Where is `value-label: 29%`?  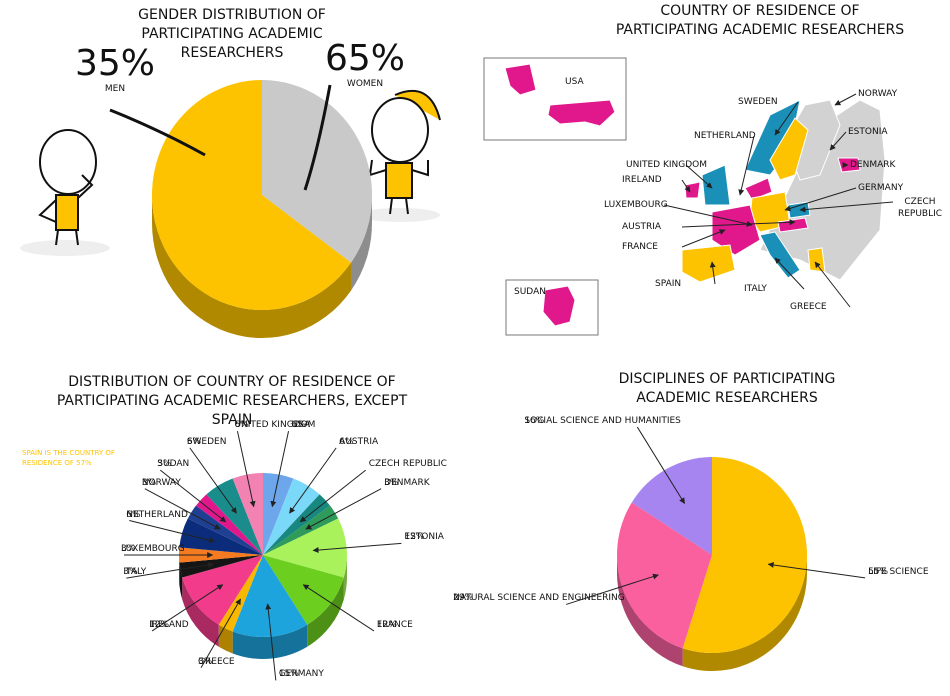 value-label: 29% is located at coordinates (463, 598).